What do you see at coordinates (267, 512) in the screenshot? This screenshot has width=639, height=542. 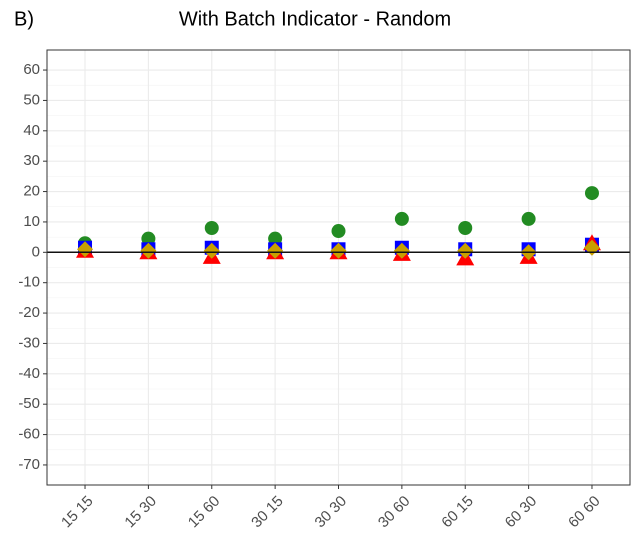 I see `x-tick-label: 30 15` at bounding box center [267, 512].